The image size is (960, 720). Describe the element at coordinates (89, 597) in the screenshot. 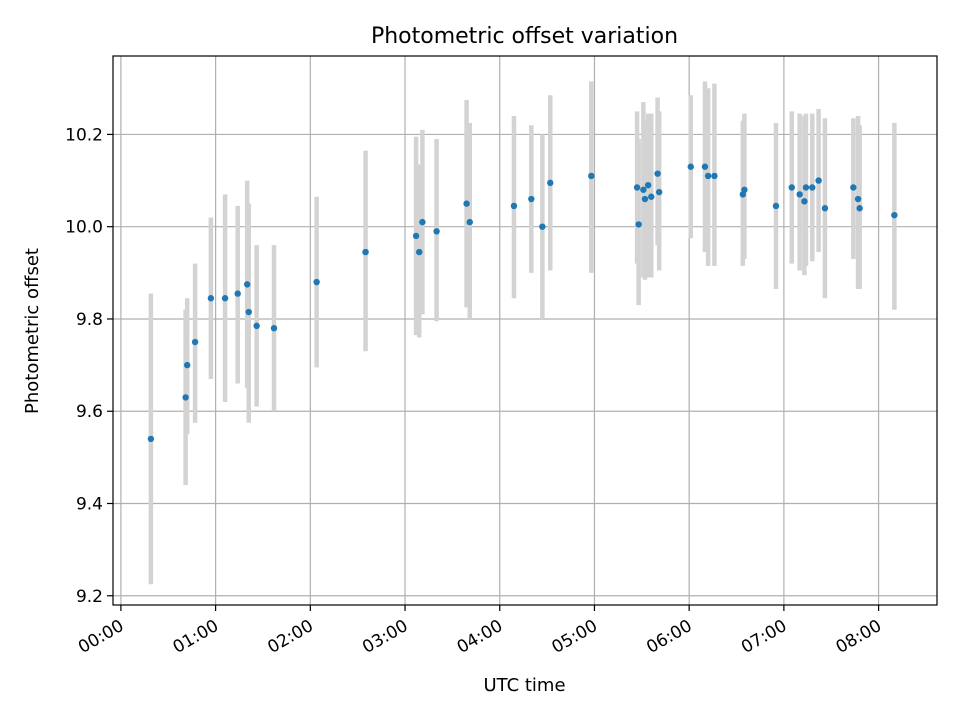

I see `y-tick-label: 9.2` at that location.